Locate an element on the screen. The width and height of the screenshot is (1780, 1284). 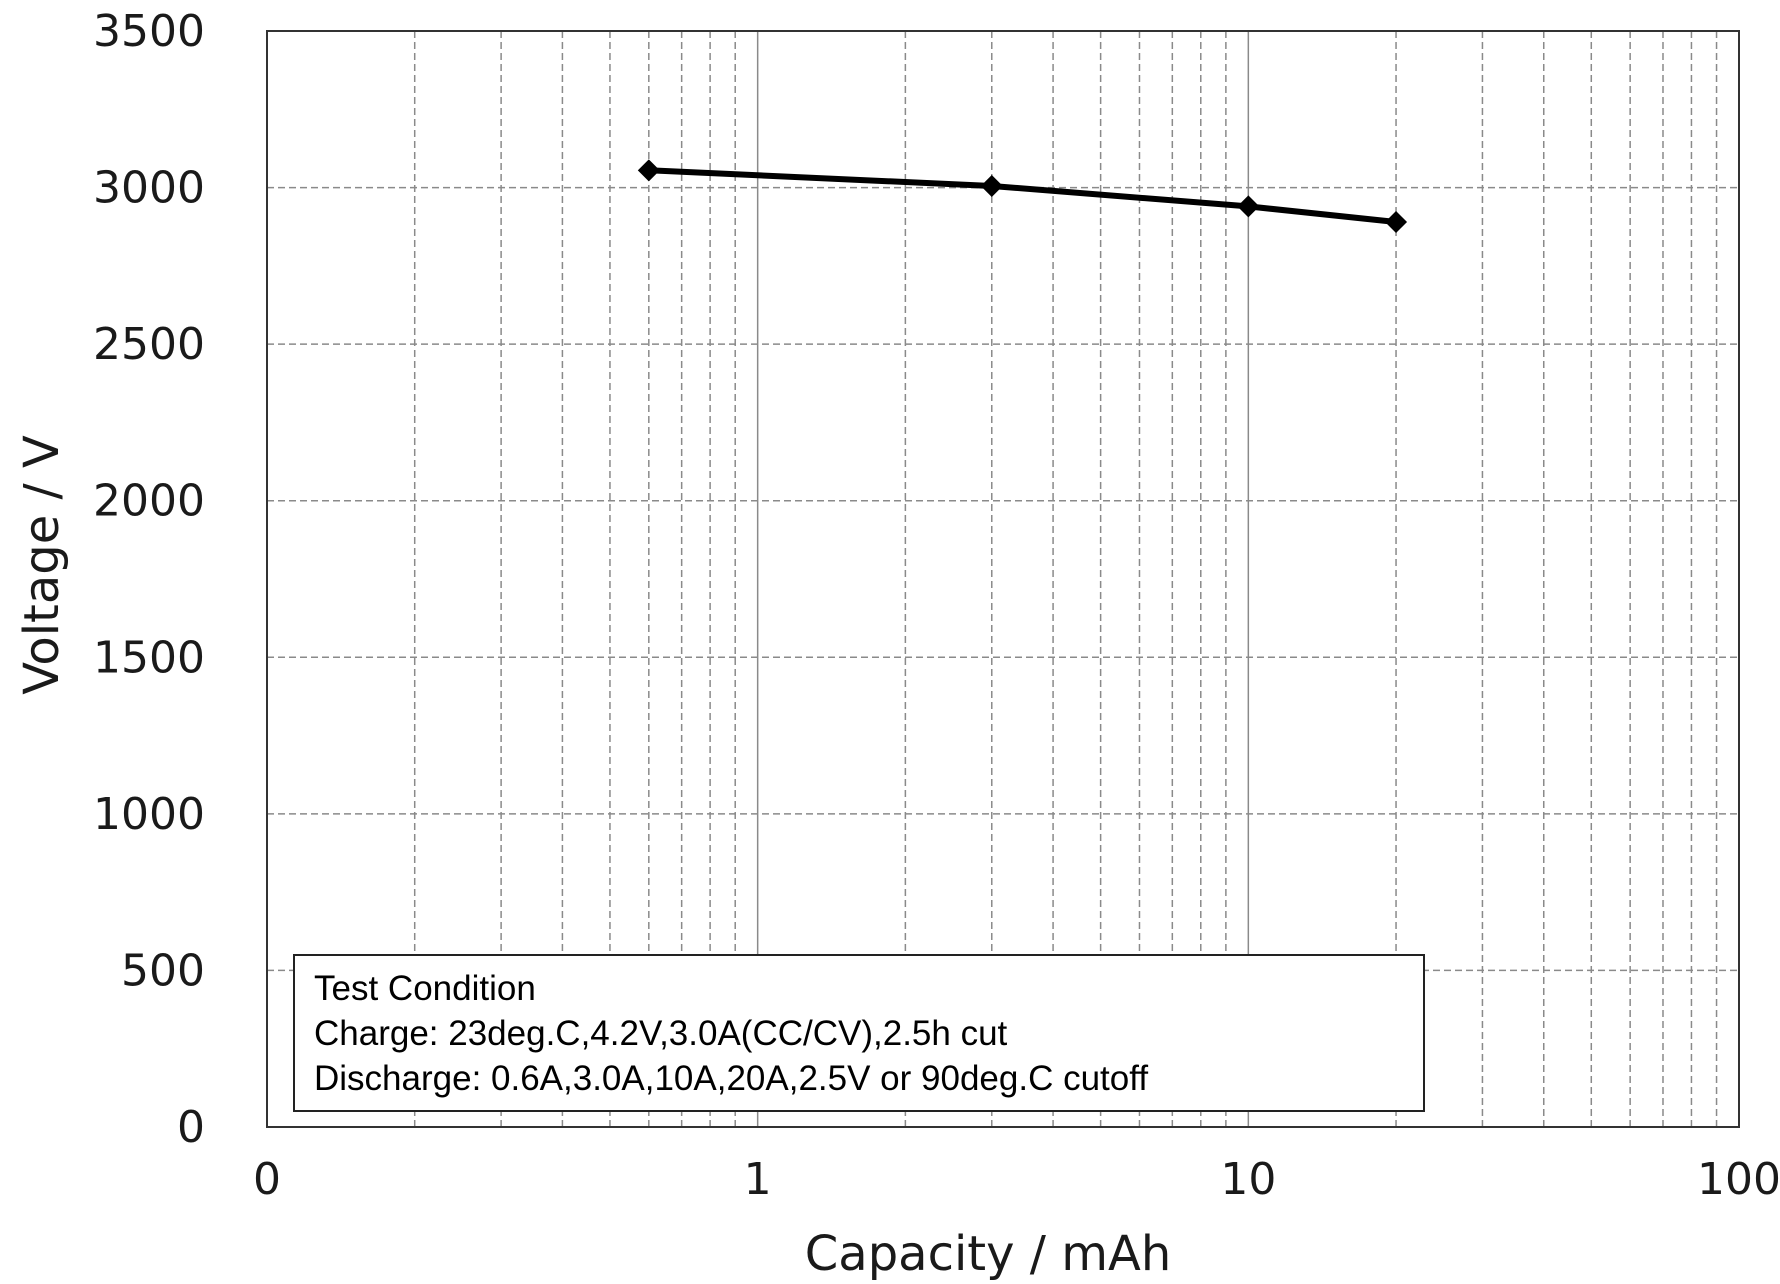
x-tick-label: 0 is located at coordinates (267, 1179).